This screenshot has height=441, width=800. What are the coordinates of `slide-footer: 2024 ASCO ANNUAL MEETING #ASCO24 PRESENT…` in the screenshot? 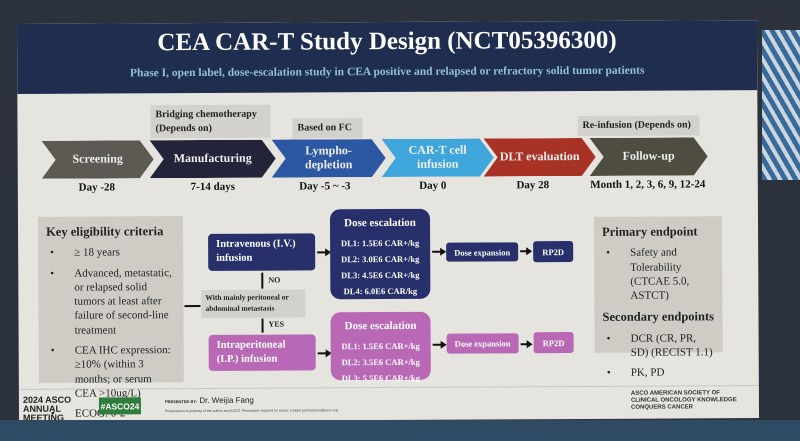 It's located at (389, 403).